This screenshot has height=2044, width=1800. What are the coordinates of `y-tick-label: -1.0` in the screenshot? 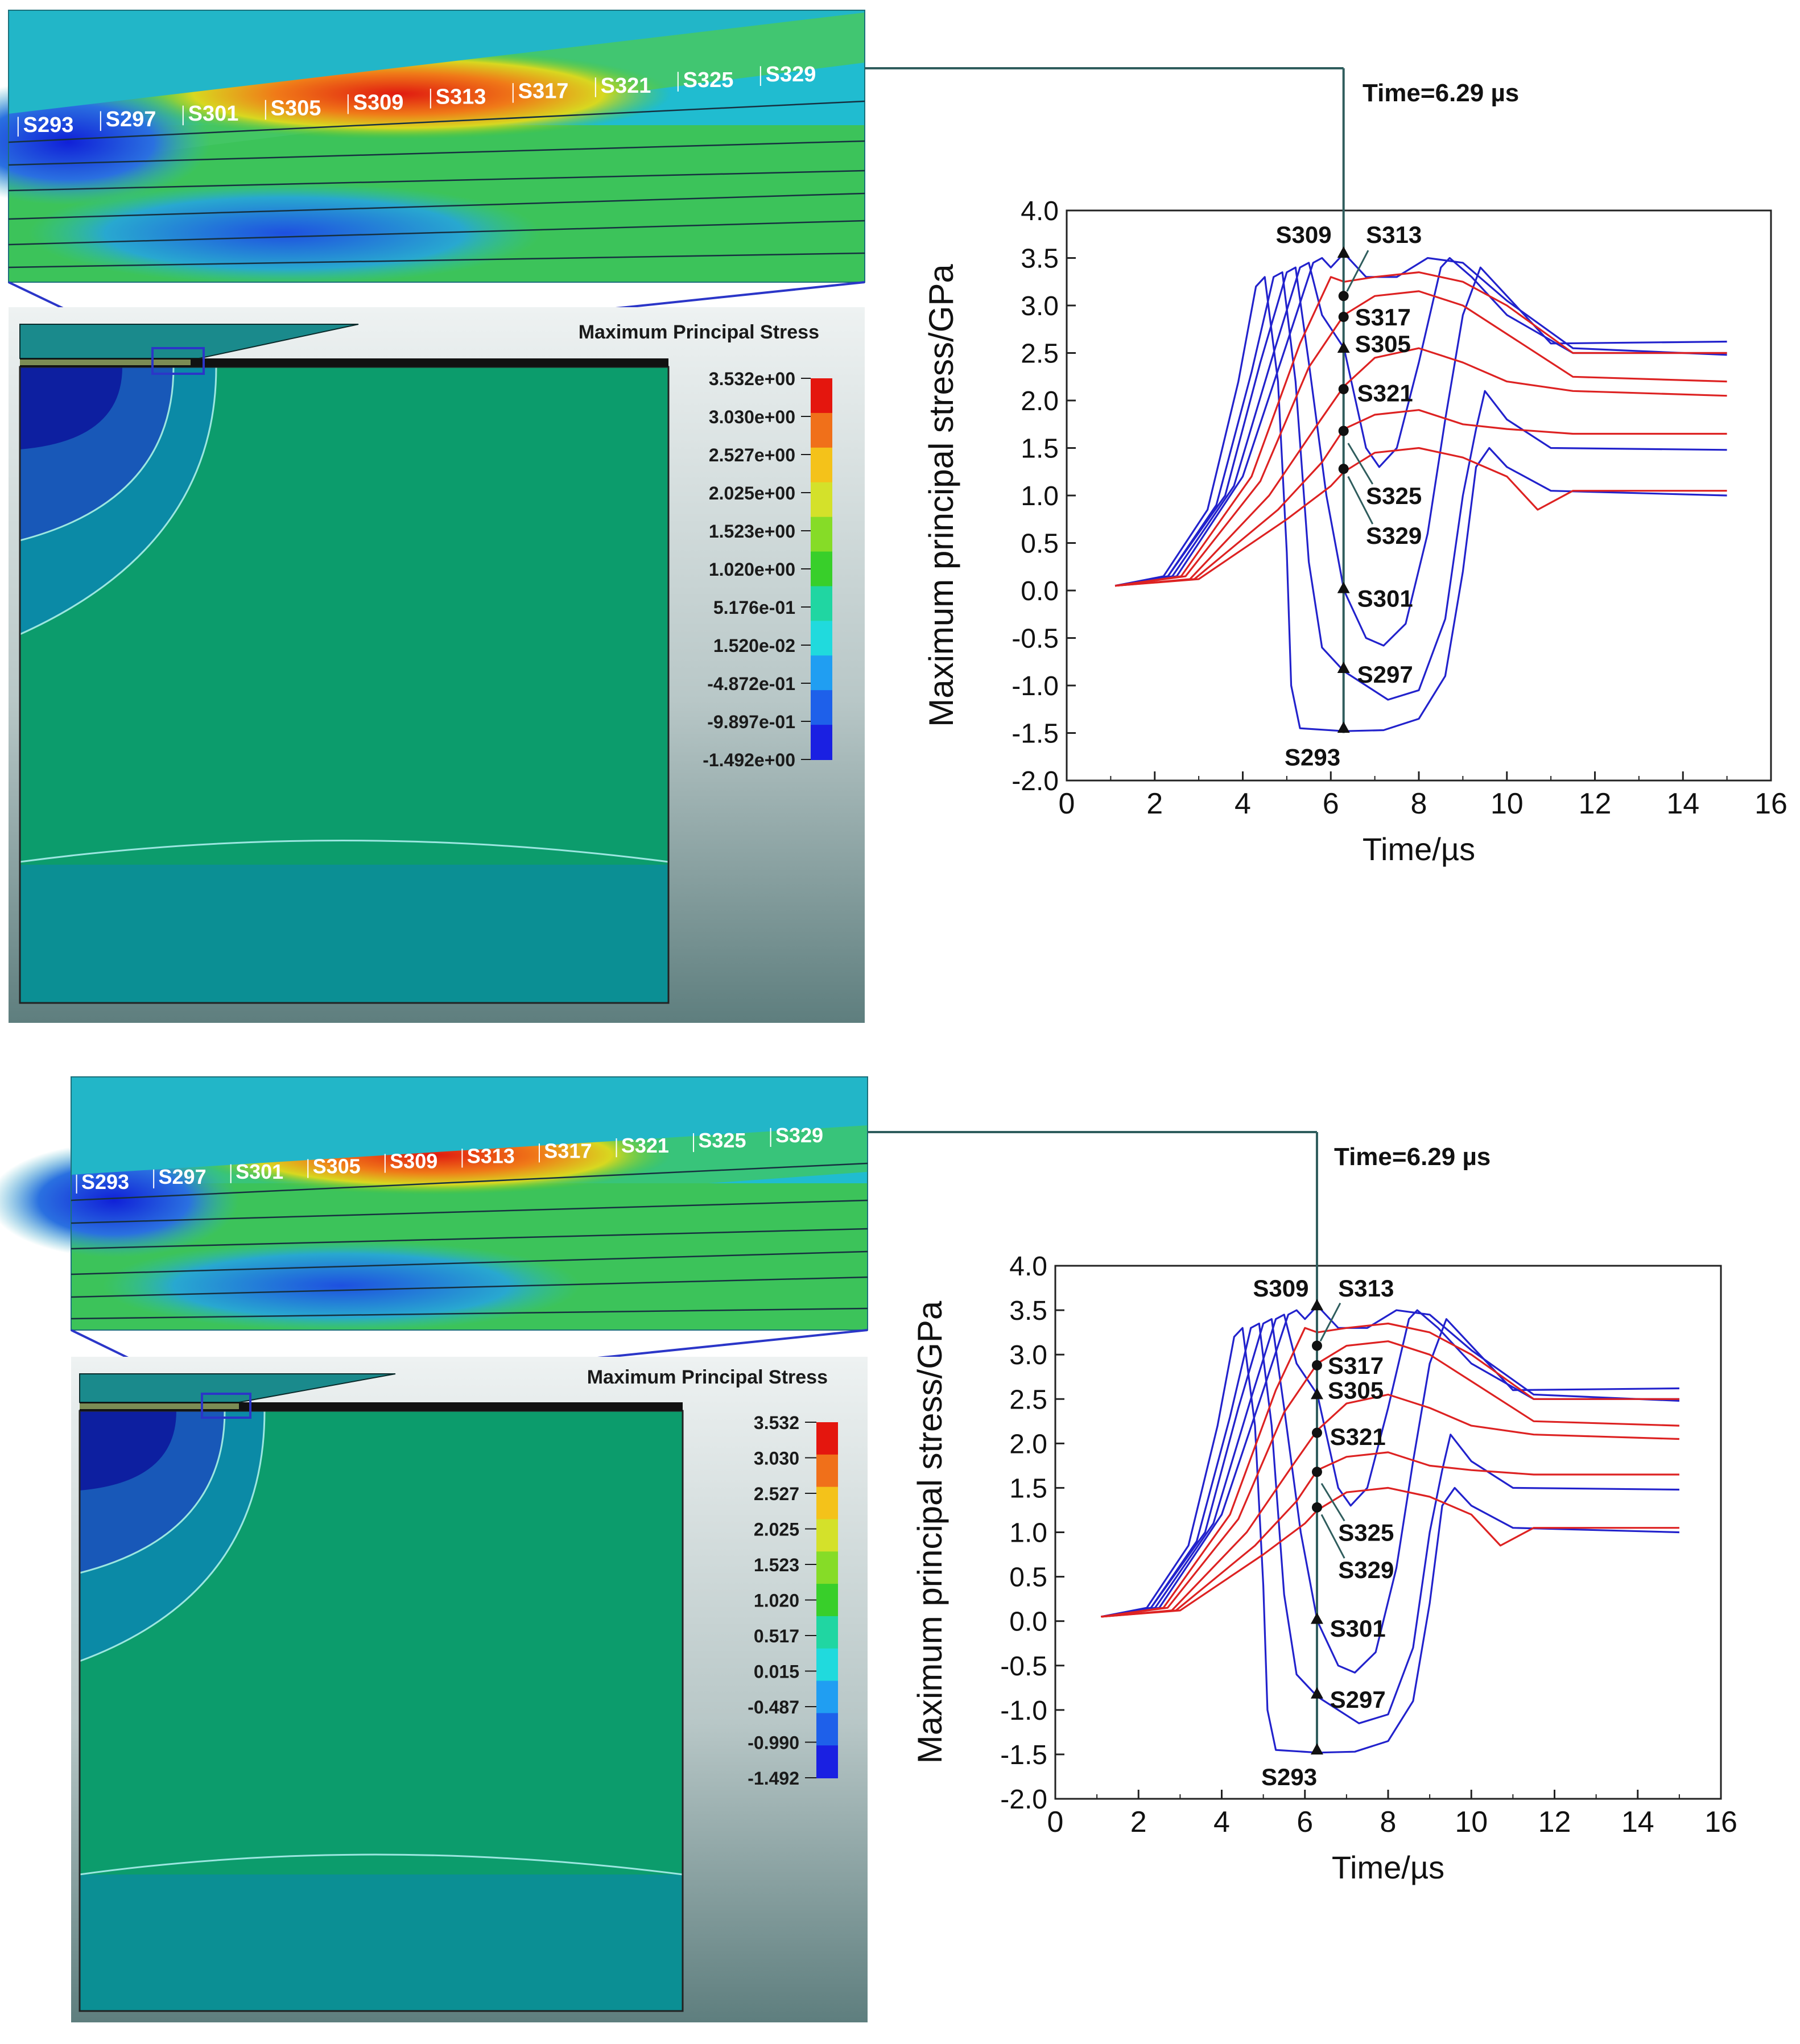 It's located at (1023, 1711).